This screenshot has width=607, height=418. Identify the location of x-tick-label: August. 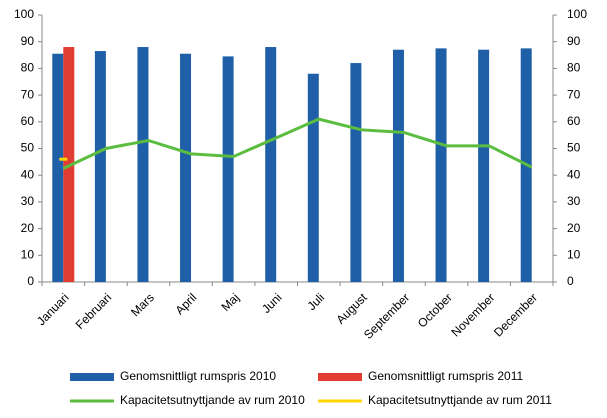
(351, 308).